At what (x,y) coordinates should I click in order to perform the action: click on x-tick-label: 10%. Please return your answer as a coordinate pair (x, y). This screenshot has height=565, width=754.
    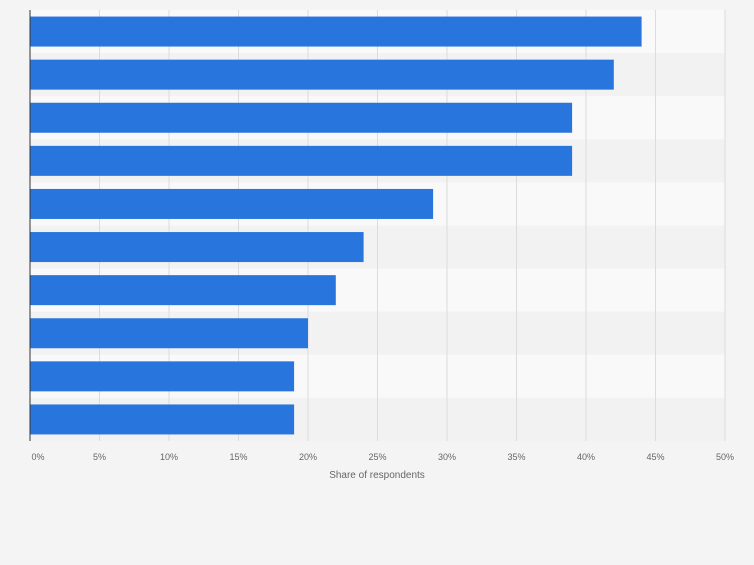
    Looking at the image, I should click on (169, 457).